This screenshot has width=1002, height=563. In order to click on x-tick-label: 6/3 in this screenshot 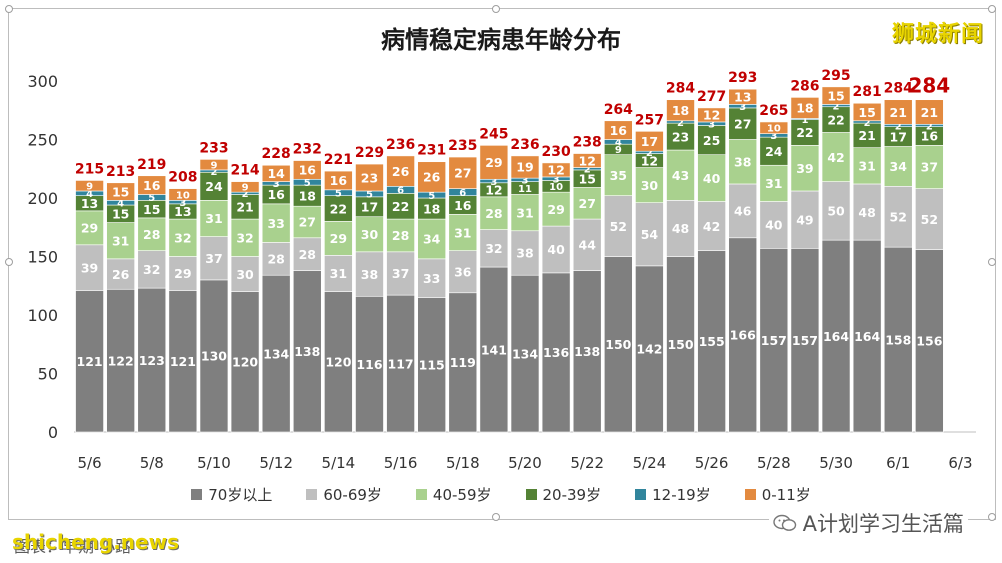, I will do `click(960, 463)`.